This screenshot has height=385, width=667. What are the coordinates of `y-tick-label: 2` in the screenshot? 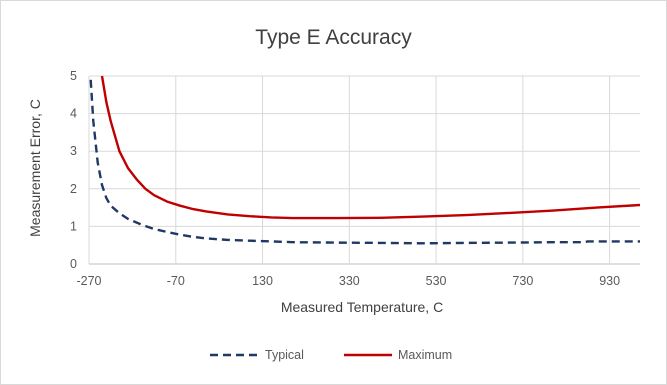 It's located at (73, 189).